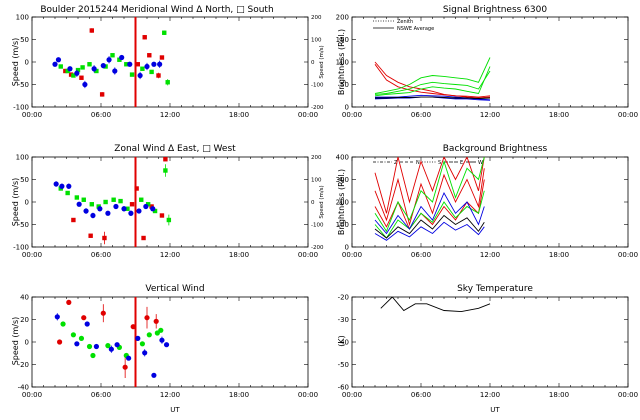 The image size is (640, 420). Describe the element at coordinates (495, 289) in the screenshot. I see `chart-title: Sky Temperature` at that location.